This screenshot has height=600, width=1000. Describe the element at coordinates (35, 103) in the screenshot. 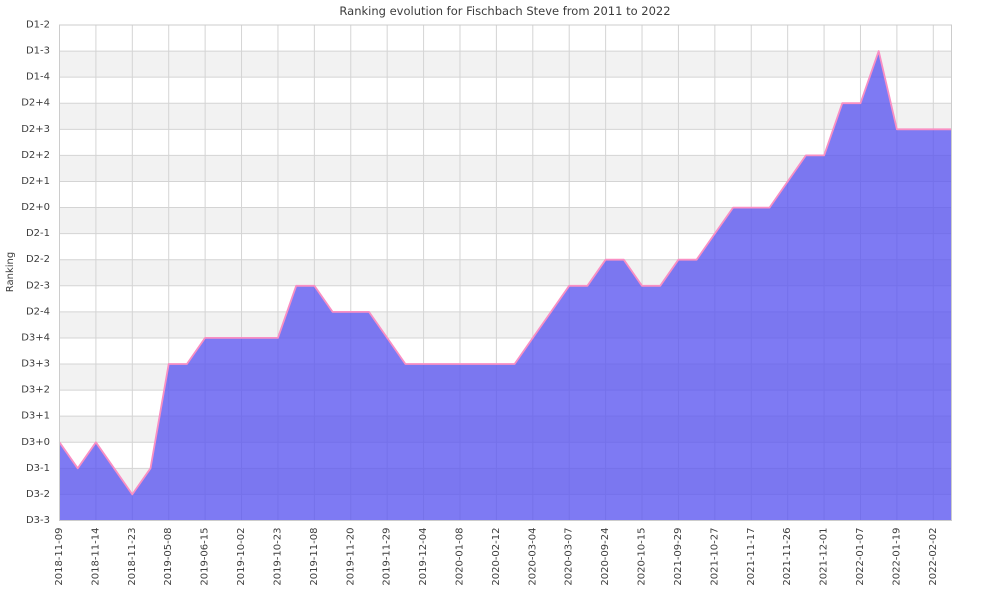

I see `y-tick-label: D2+4` at that location.